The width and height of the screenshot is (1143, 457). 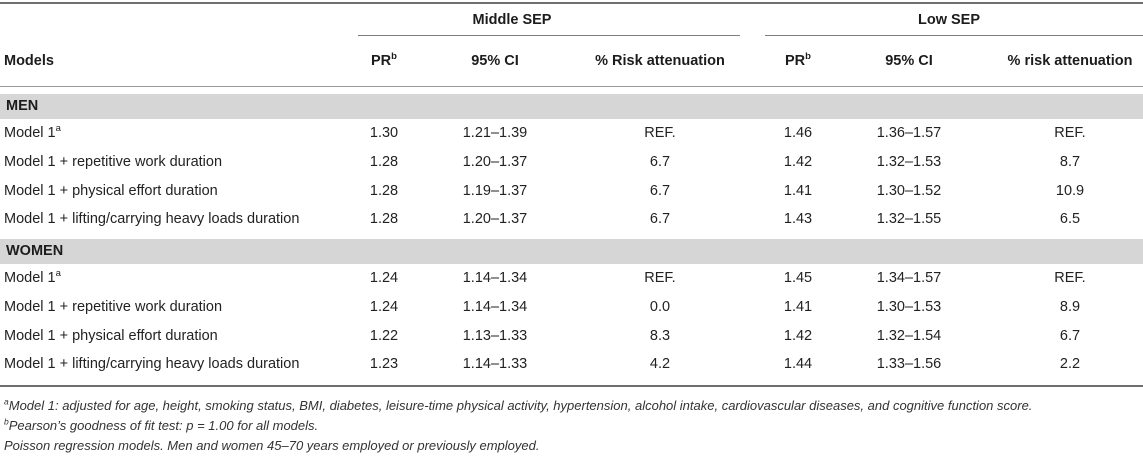 What do you see at coordinates (798, 278) in the screenshot?
I see `cell-pr-low: 1.45` at bounding box center [798, 278].